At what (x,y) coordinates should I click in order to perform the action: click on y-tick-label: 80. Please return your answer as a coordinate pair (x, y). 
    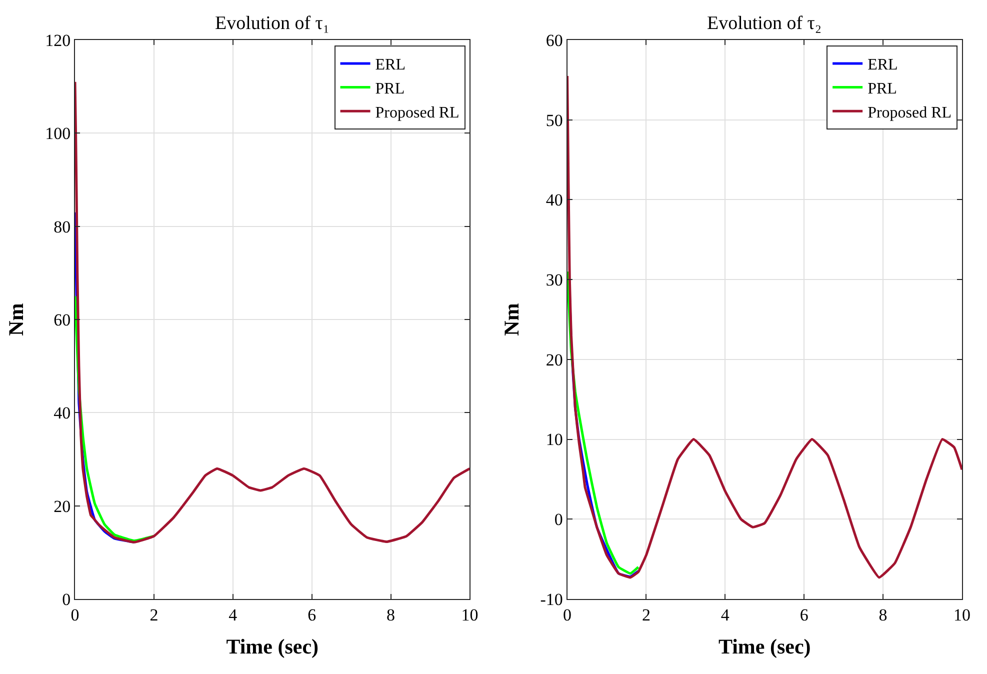
    Looking at the image, I should click on (62, 226).